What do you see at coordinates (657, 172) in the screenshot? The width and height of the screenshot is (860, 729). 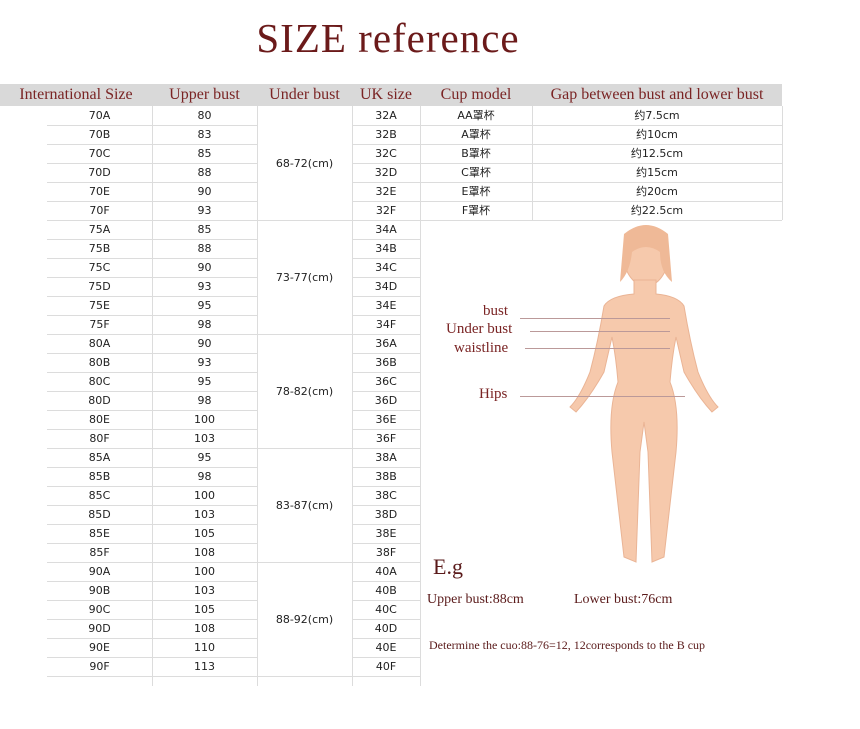 I see `table-cell: 约15cm` at bounding box center [657, 172].